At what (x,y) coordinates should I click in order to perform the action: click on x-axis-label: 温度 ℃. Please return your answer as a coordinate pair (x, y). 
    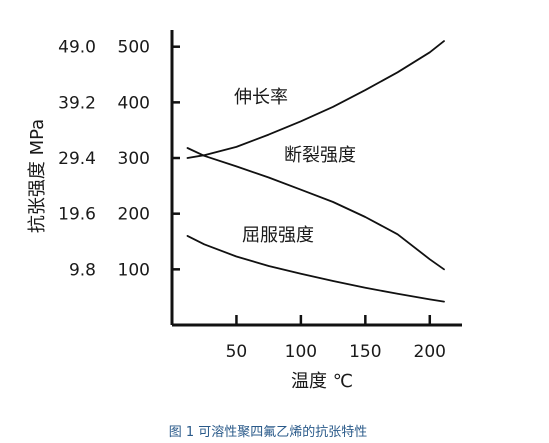
    Looking at the image, I should click on (322, 381).